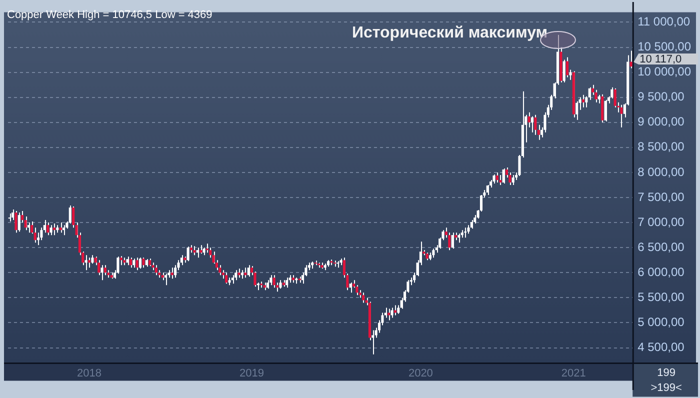 This screenshot has height=398, width=700. I want to click on y-tick-label: 6 000,00, so click(661, 271).